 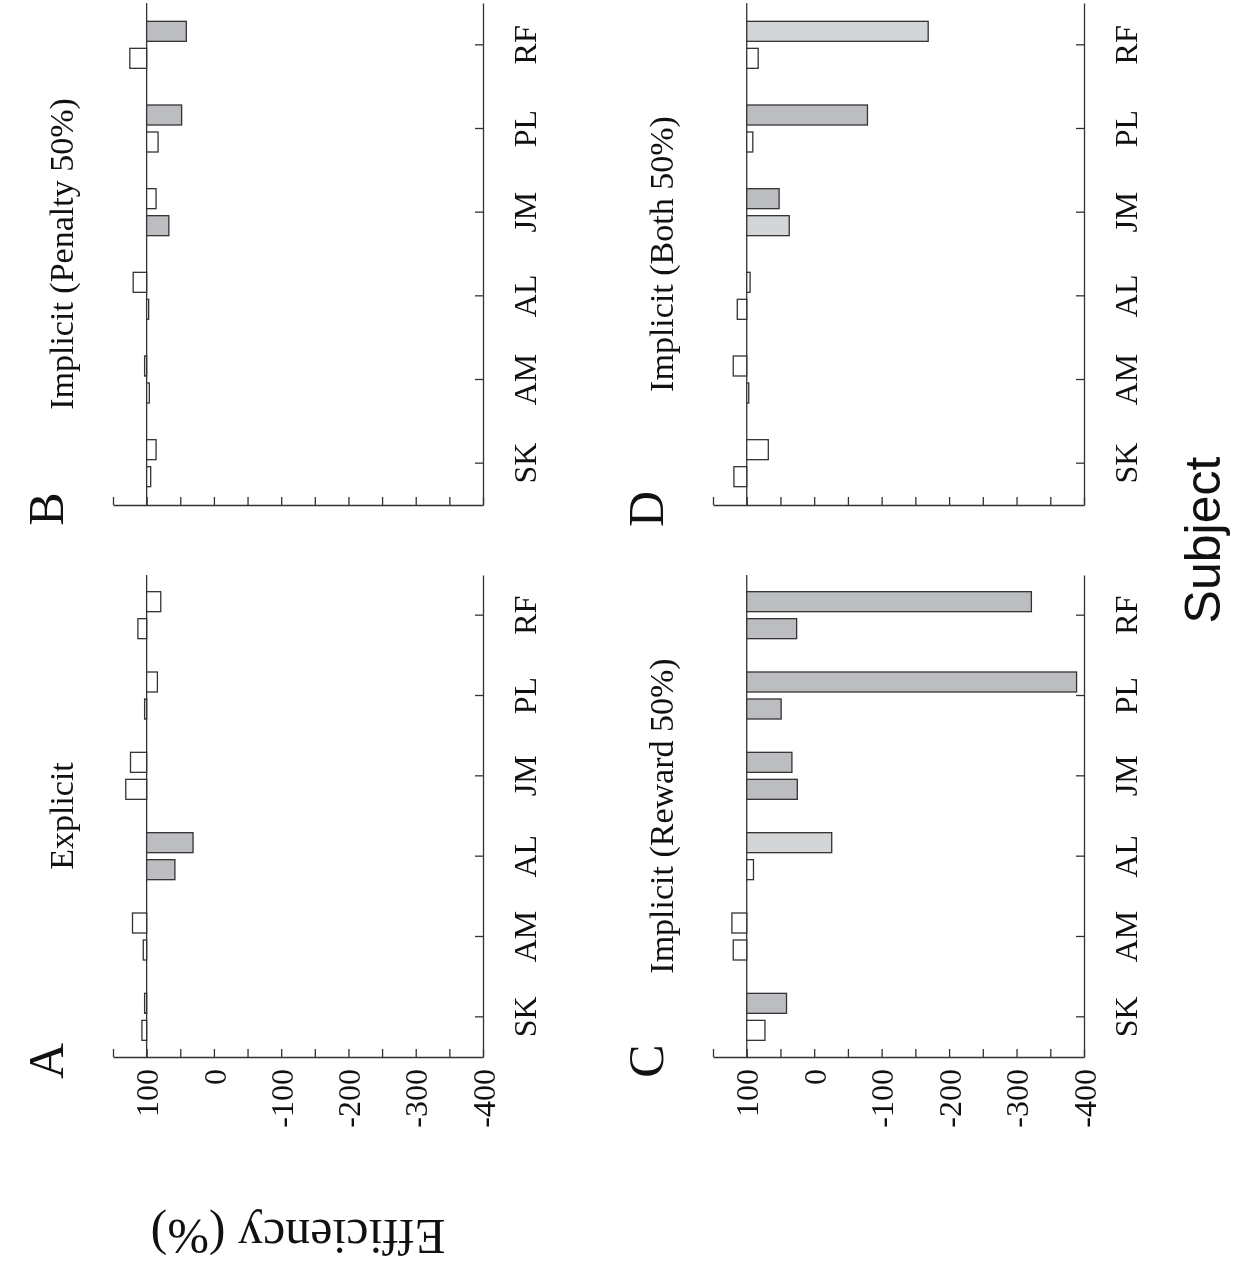 I want to click on text: Implicit (Both 50%), so click(x=661, y=254).